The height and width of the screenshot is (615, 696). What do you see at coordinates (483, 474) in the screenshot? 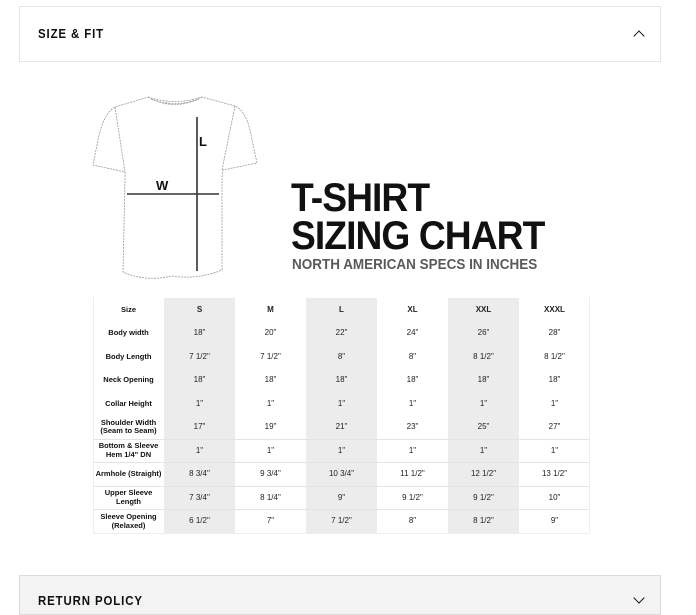
I see `table-cell: 12 1/2"` at bounding box center [483, 474].